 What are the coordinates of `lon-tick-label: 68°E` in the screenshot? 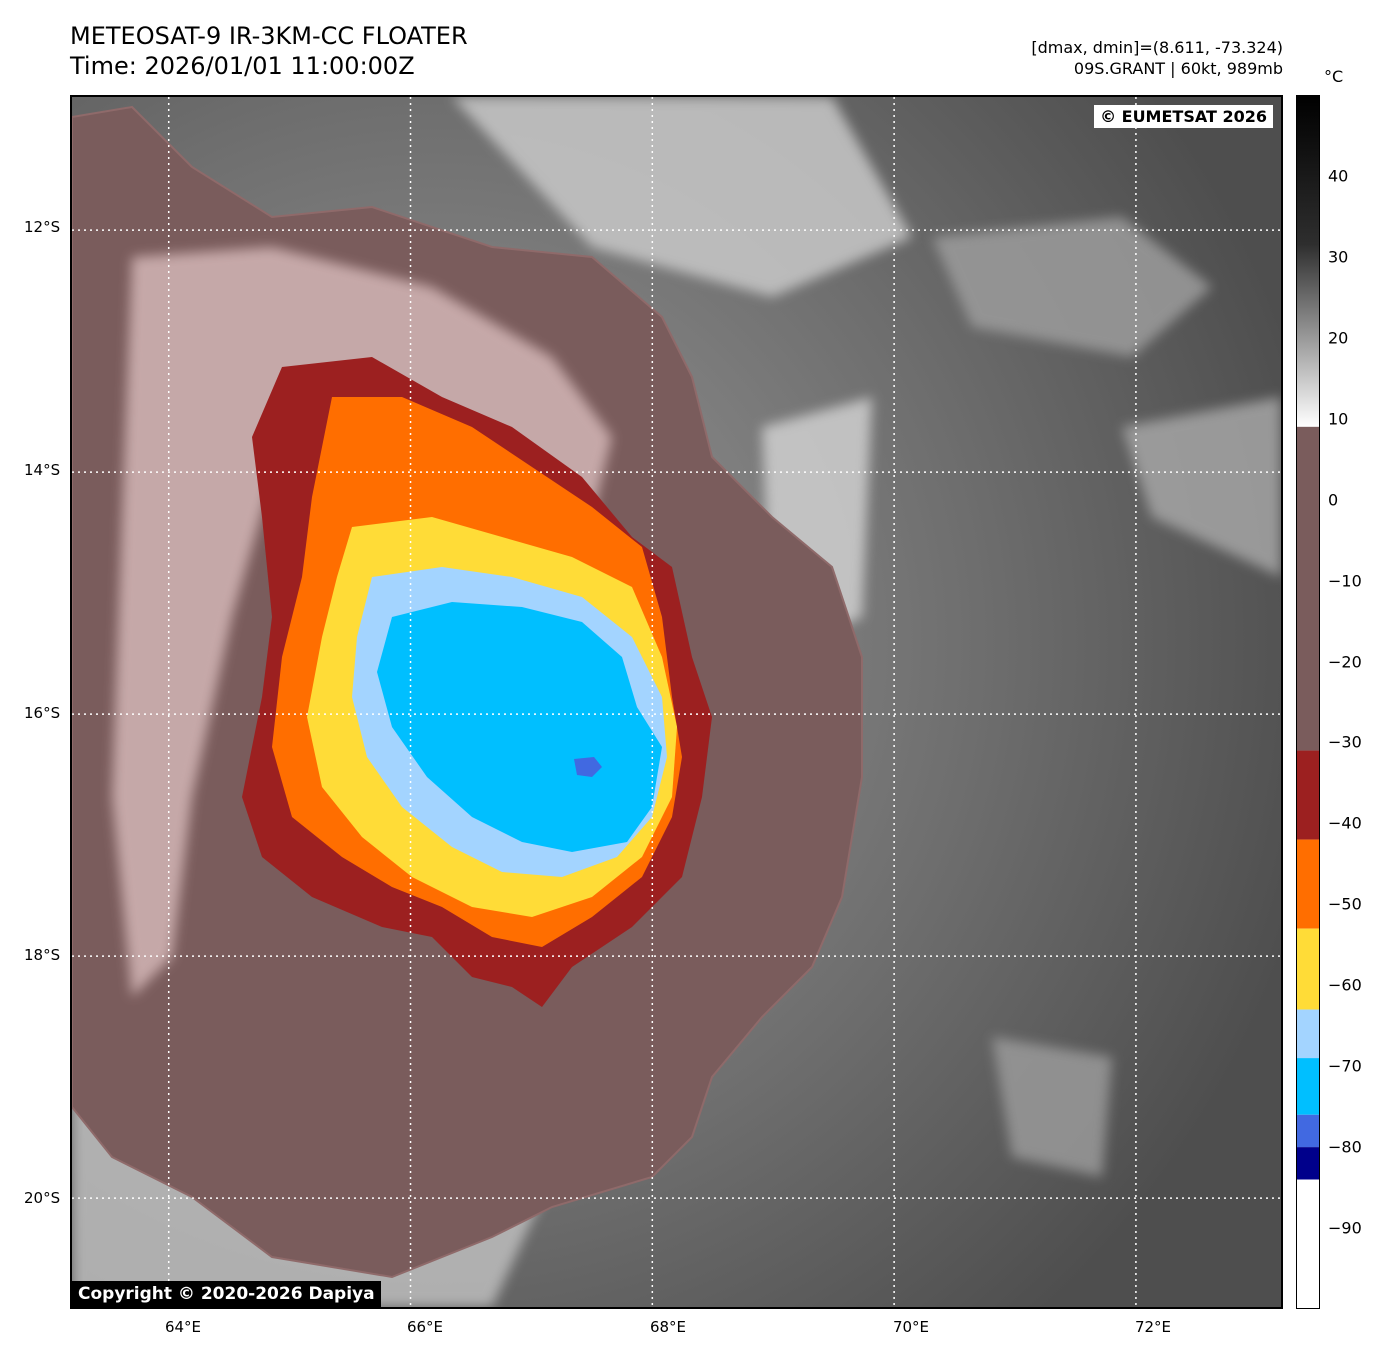 It's located at (668, 1327).